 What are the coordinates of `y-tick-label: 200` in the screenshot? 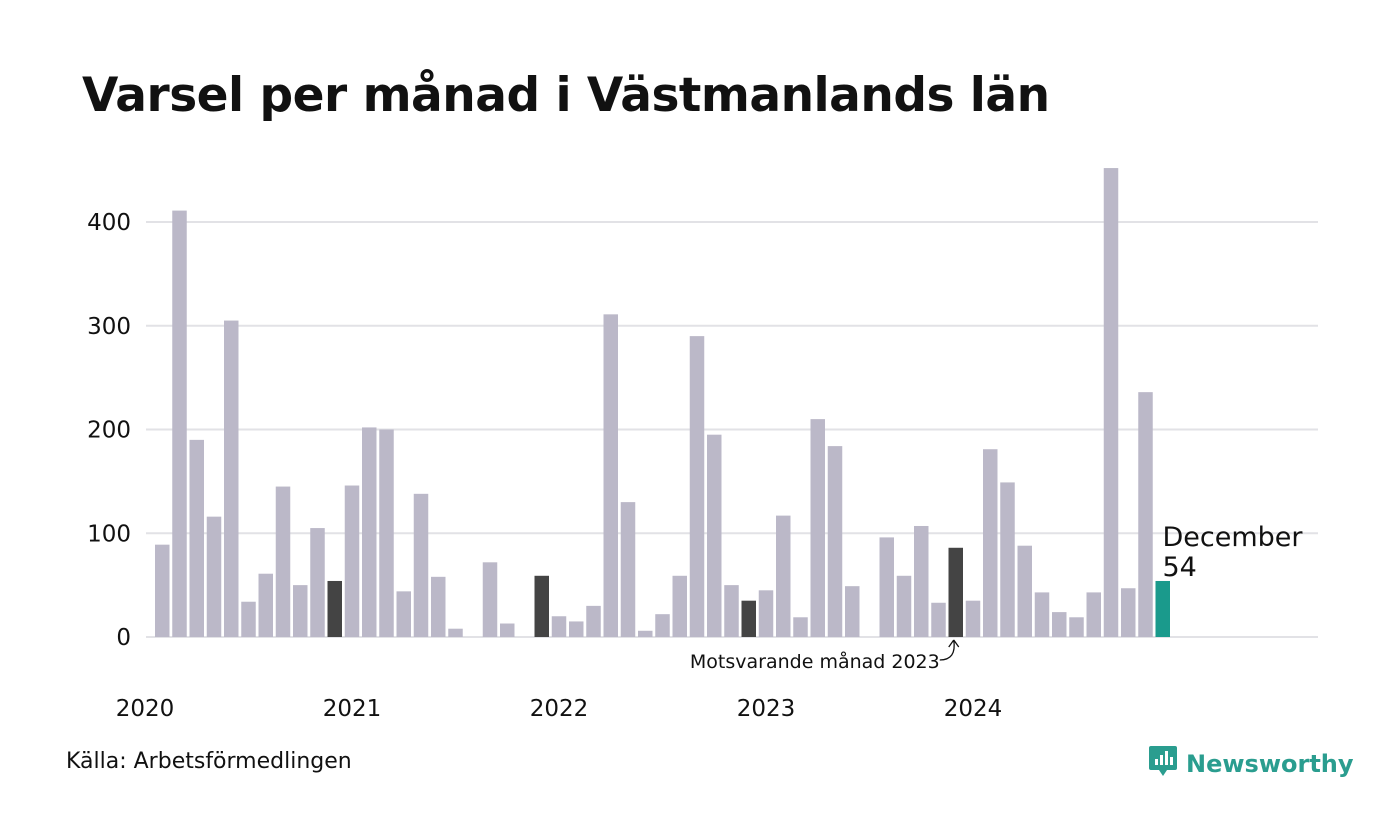 It's located at (109, 431).